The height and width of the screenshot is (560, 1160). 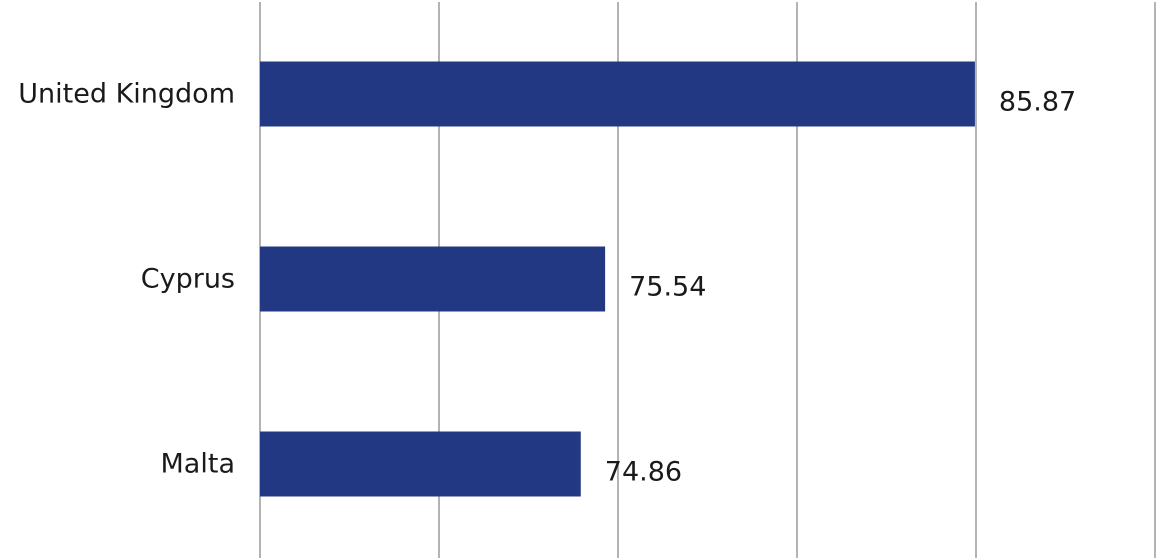 What do you see at coordinates (126, 279) in the screenshot?
I see `category-labels: United Kingdom Cyprus Malta` at bounding box center [126, 279].